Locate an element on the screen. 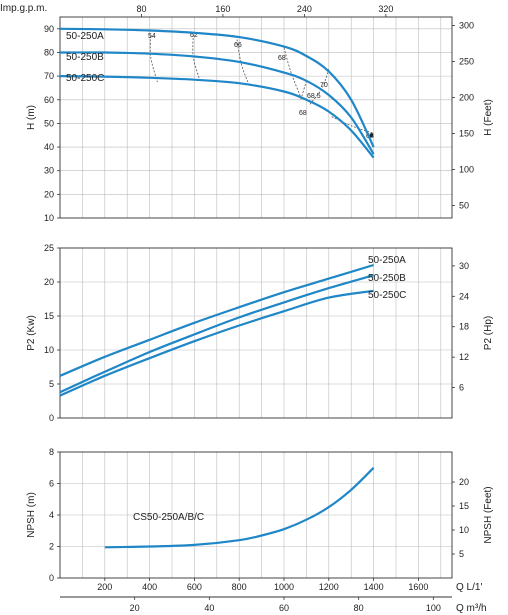  y-right-axis-label: NPSH (Feet) is located at coordinates (488, 514).